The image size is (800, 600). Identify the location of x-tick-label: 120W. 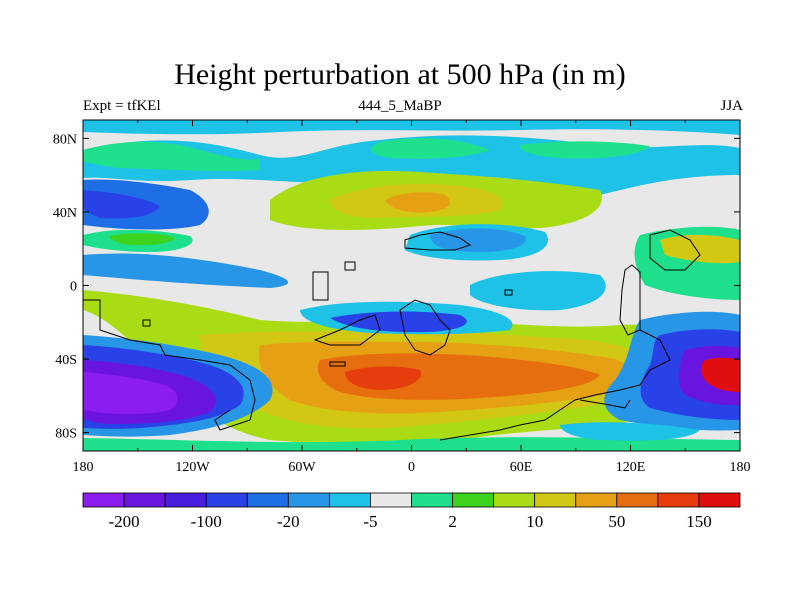
(192, 467).